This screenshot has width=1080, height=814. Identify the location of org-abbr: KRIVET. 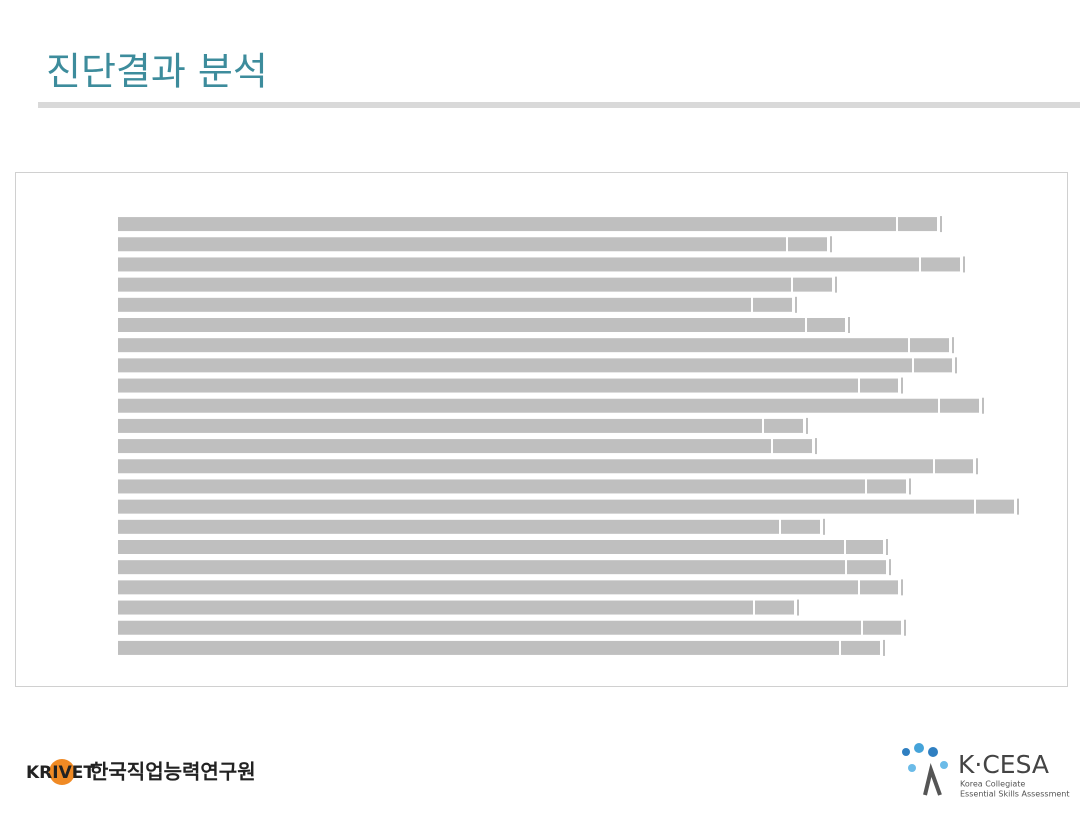
(60, 773).